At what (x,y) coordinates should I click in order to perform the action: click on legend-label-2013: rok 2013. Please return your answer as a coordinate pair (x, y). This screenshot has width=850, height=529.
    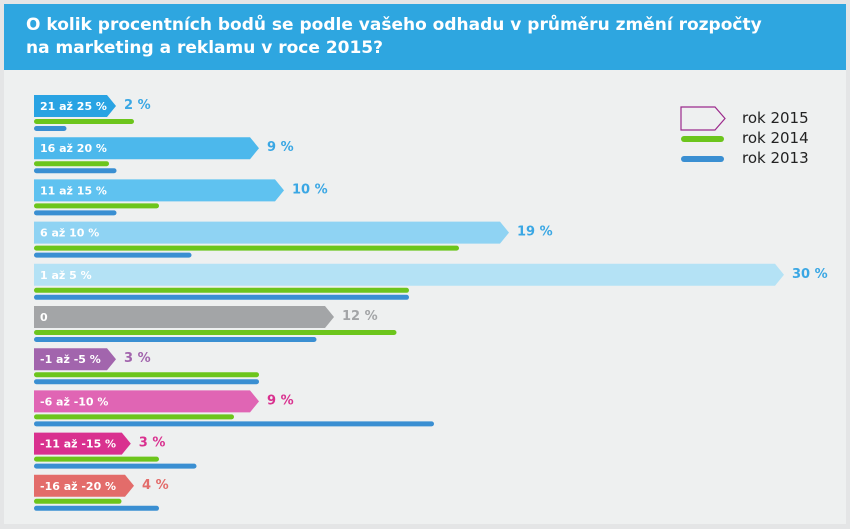
    Looking at the image, I should click on (775, 158).